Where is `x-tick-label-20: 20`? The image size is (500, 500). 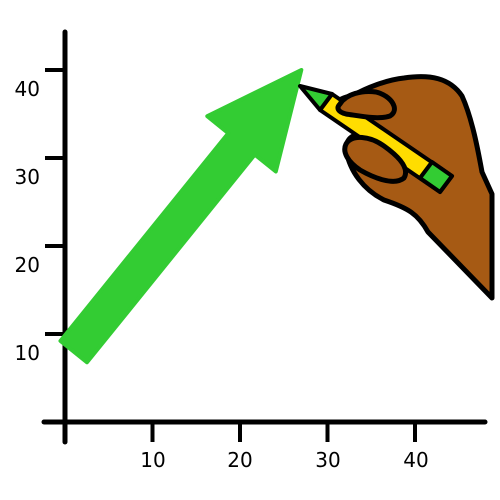 x-tick-label-20: 20 is located at coordinates (239, 460).